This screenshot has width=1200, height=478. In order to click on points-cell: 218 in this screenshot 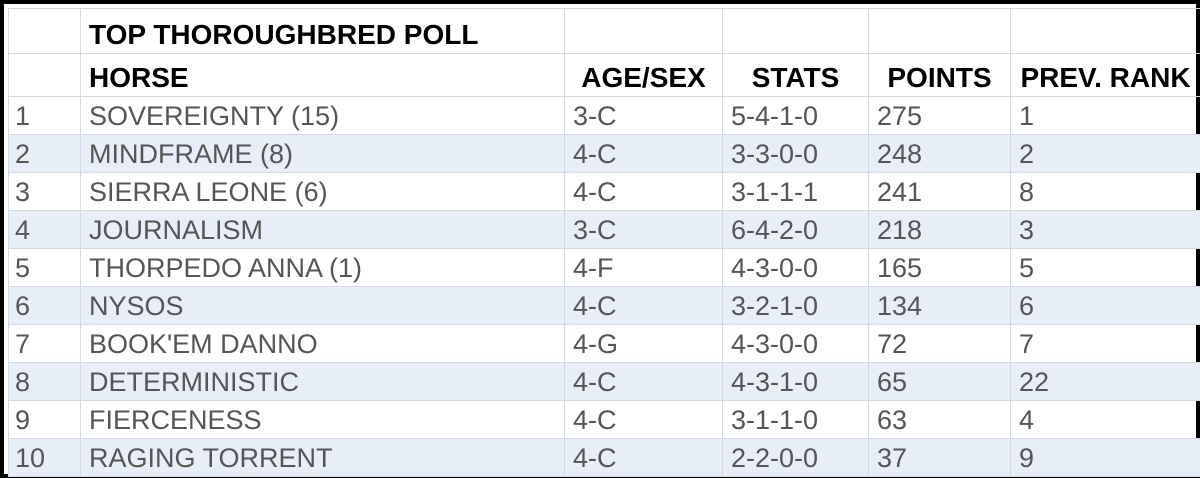, I will do `click(939, 229)`.